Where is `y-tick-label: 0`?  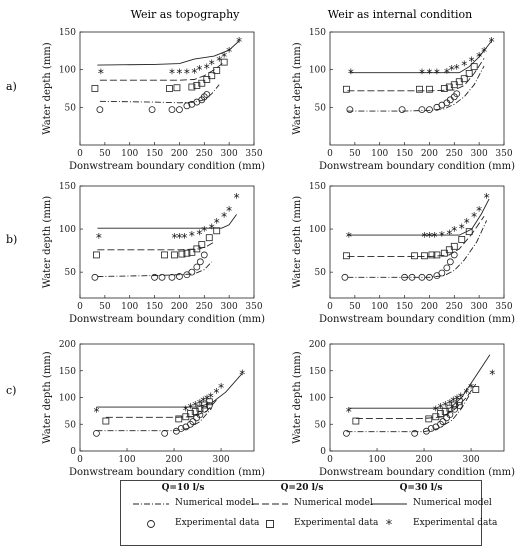 y-tick-label: 0 is located at coordinates (323, 452).